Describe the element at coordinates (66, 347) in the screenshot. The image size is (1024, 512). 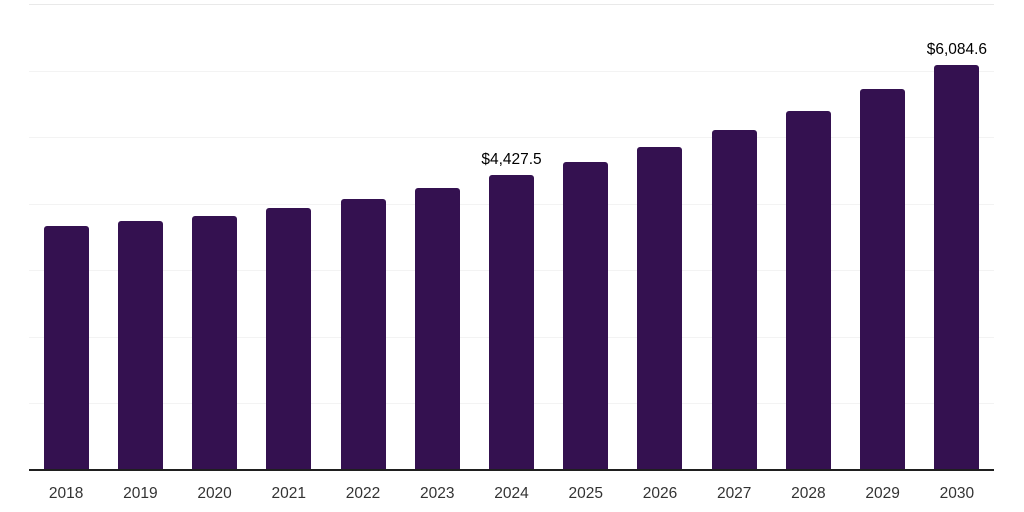
I see `bar-2018` at that location.